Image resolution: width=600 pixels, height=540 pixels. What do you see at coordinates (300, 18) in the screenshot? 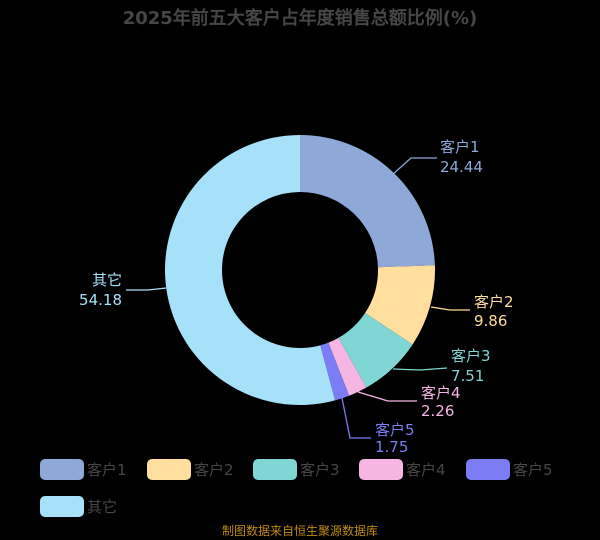
I see `chart-title: 2025年前五大客户占年度销售总额比例(%)` at bounding box center [300, 18].